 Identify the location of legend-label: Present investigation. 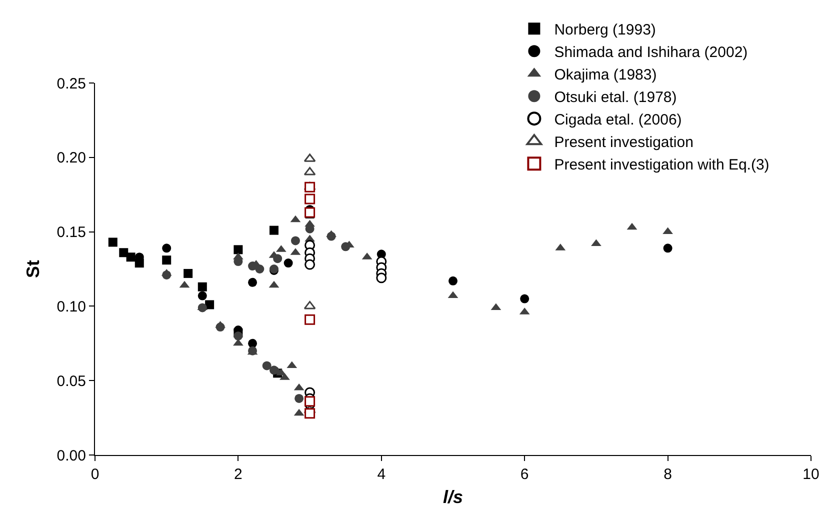
(624, 142).